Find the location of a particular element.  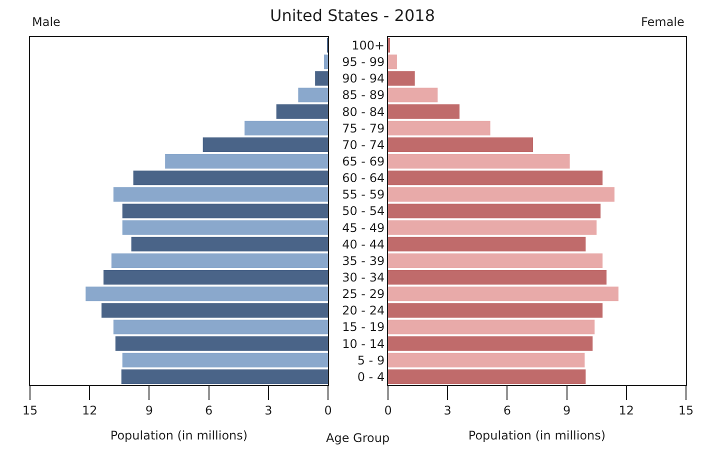

y-tick-label: 95 - 99 is located at coordinates (363, 62).